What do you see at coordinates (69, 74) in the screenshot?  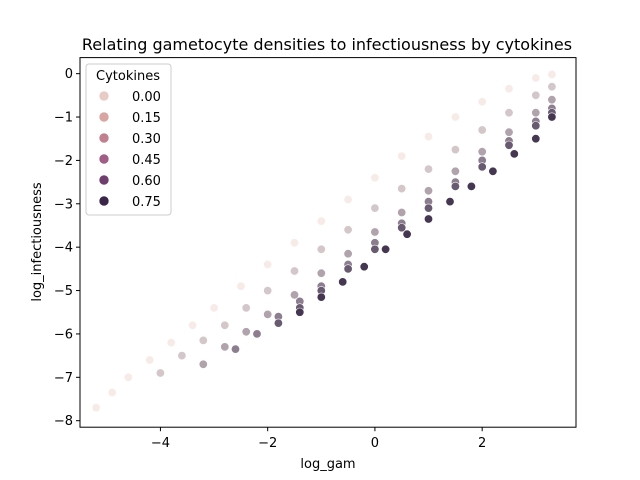 I see `y-tick-label: 0` at bounding box center [69, 74].